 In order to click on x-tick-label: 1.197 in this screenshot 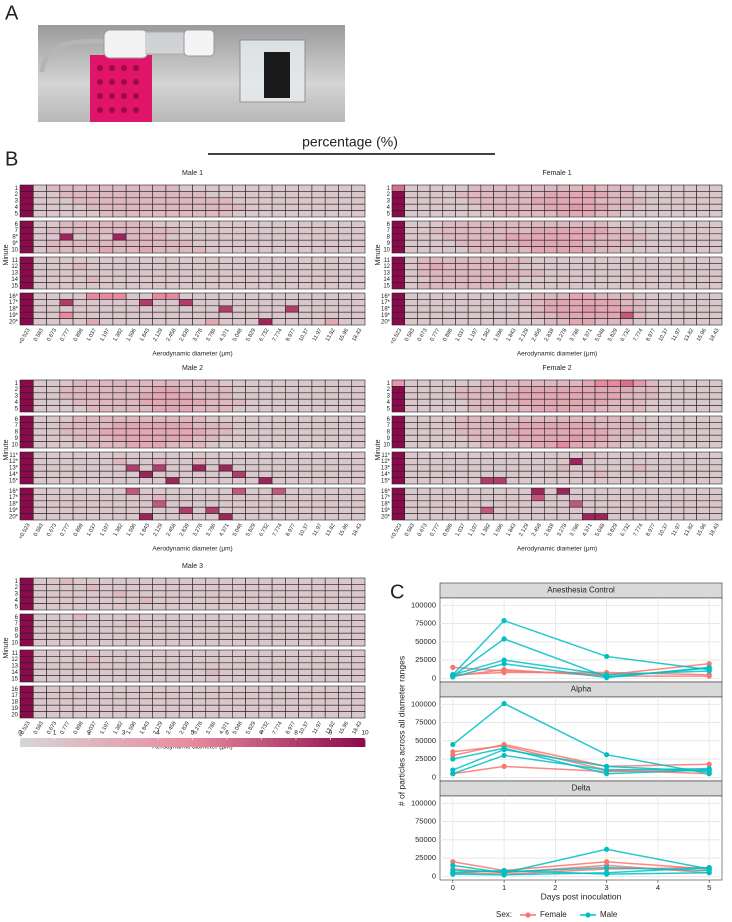, I will do `click(105, 530)`.